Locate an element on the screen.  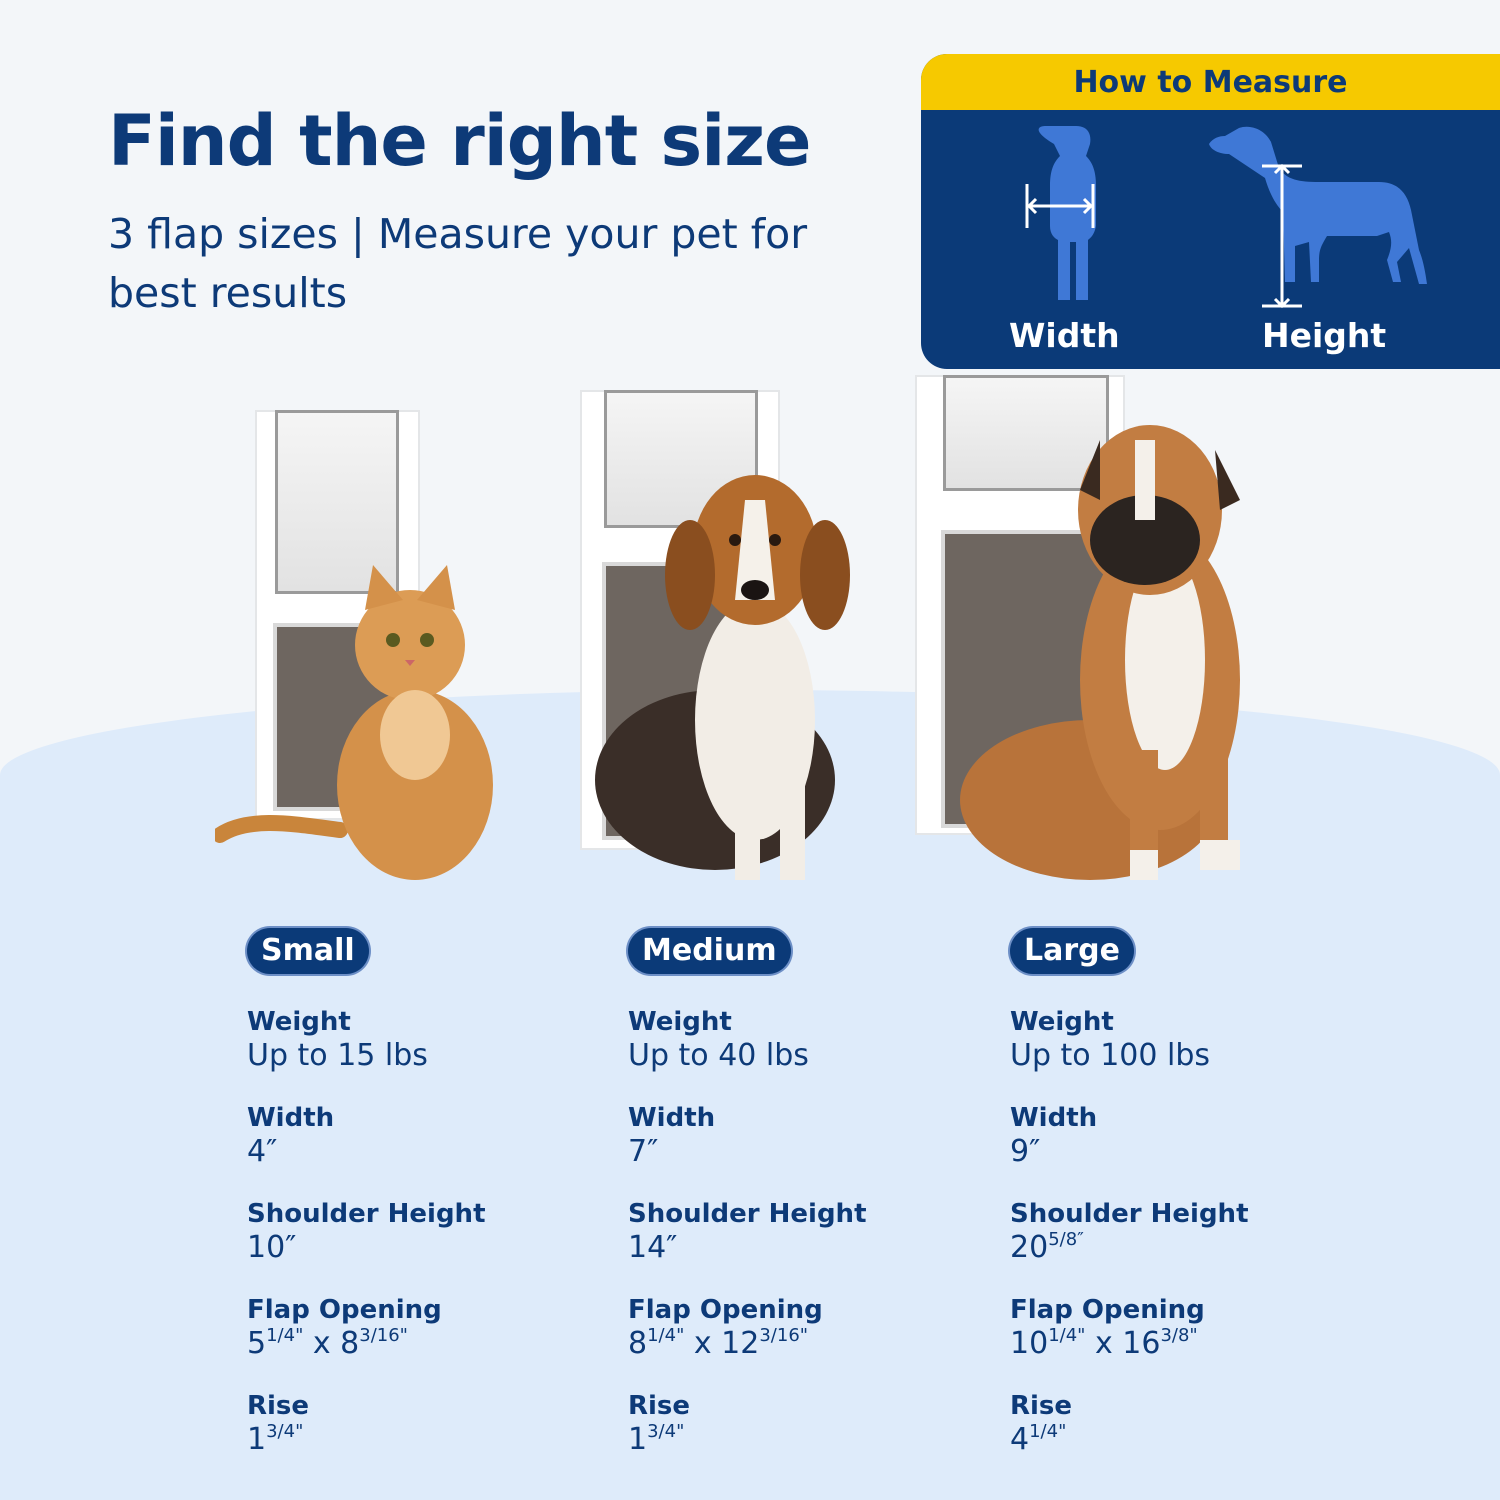
spec-value: 10″ is located at coordinates (412, 1248).